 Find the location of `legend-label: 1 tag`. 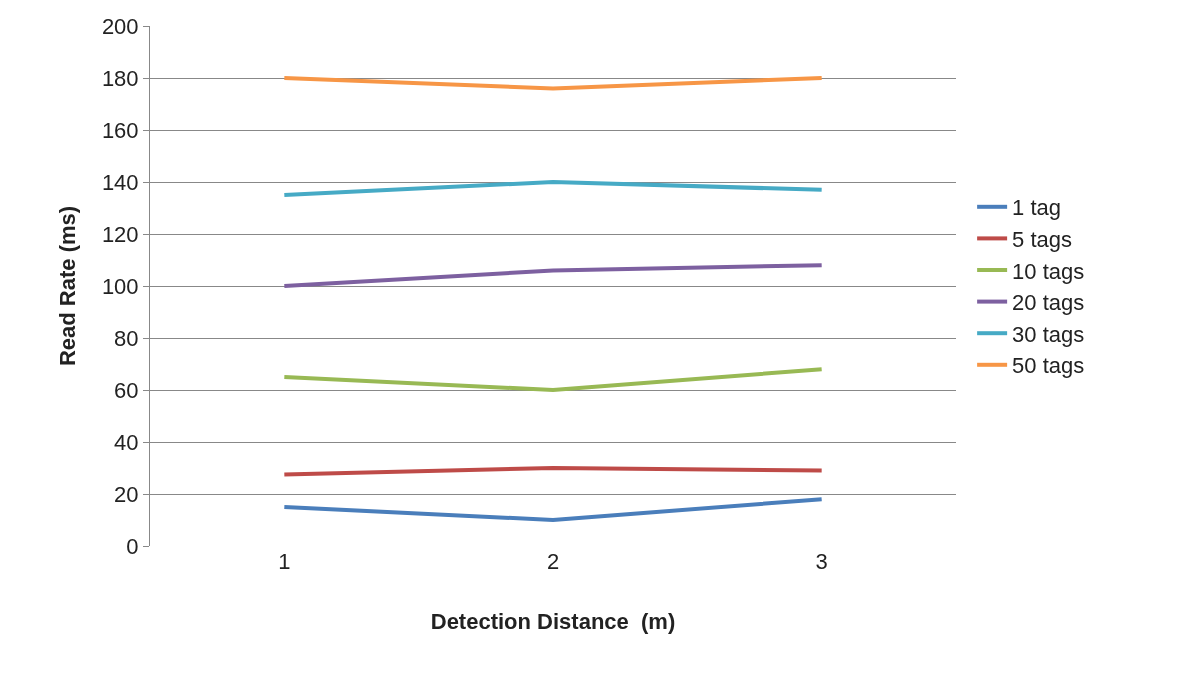

legend-label: 1 tag is located at coordinates (1037, 208).